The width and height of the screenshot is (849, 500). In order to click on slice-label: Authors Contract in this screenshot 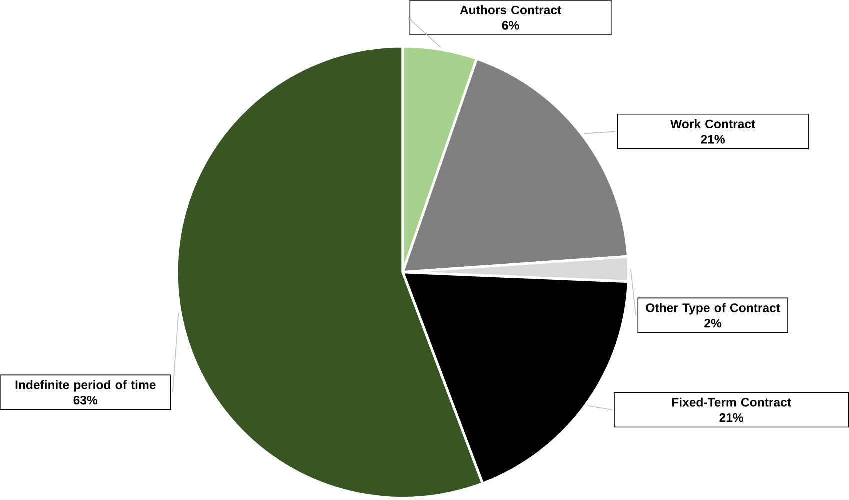, I will do `click(511, 10)`.